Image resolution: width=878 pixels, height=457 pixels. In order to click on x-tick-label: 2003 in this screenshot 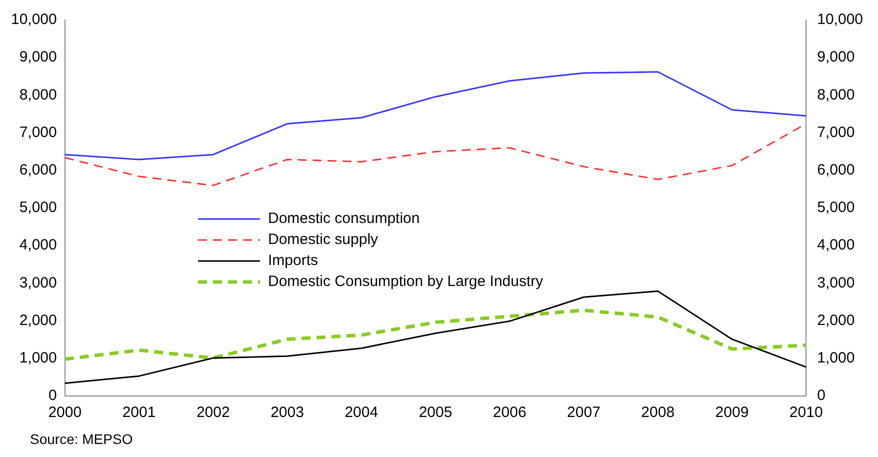, I will do `click(287, 413)`.